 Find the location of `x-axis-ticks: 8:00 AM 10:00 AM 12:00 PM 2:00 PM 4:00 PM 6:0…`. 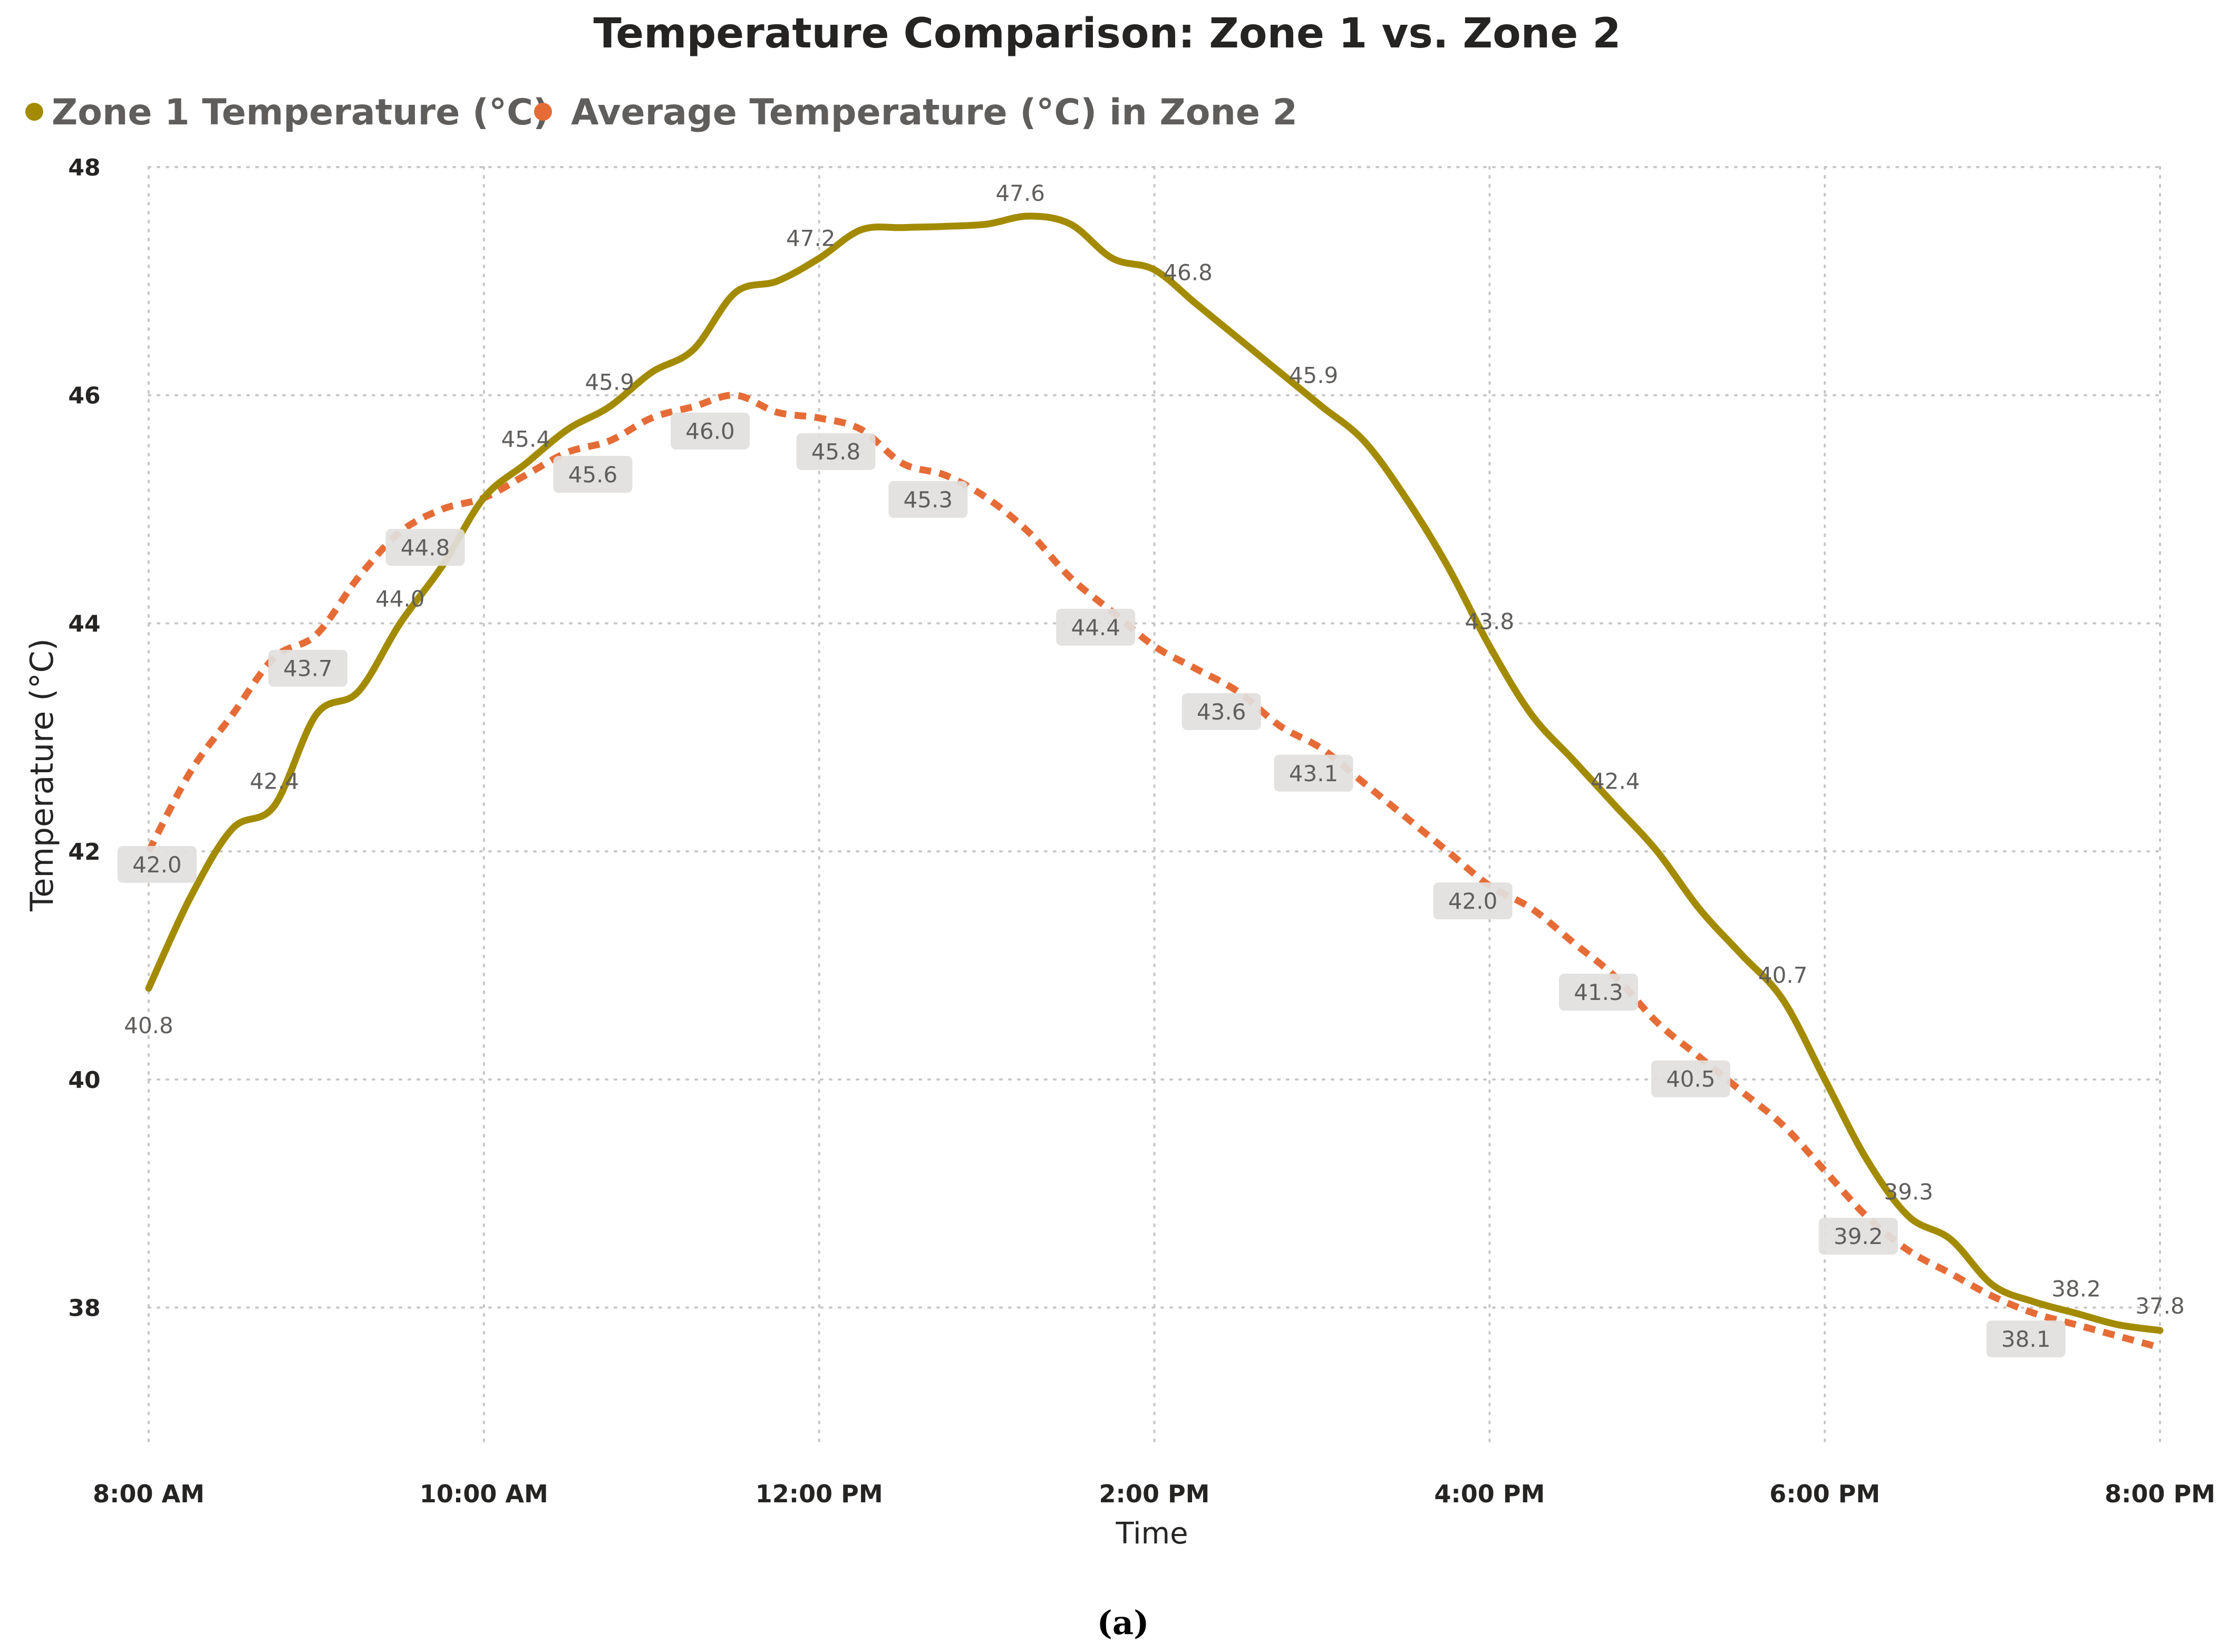

x-axis-ticks: 8:00 AM 10:00 AM 12:00 PM 2:00 PM 4:00 PM 6:0… is located at coordinates (1154, 1494).